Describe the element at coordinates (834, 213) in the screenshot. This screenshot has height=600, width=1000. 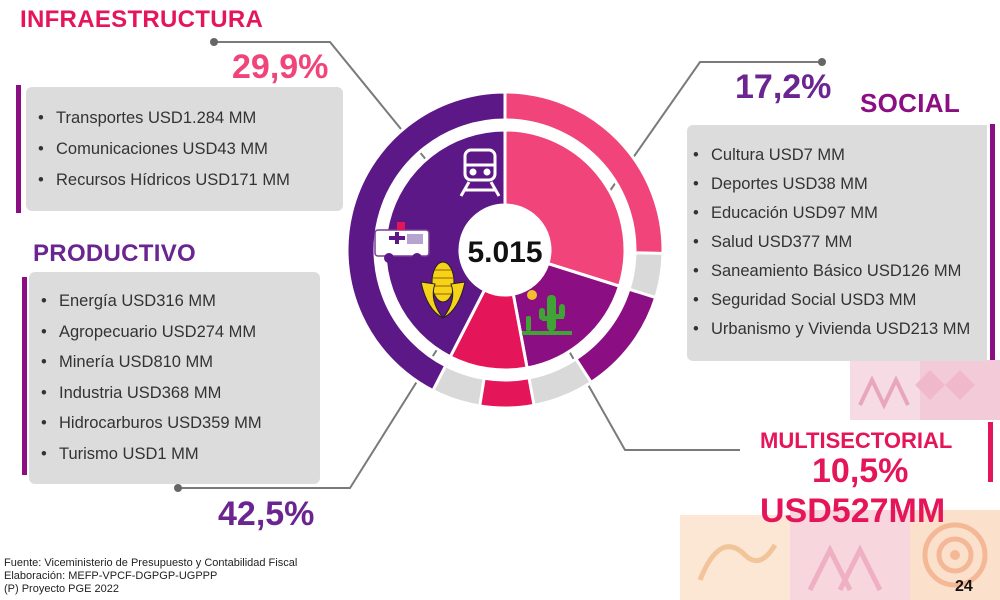
I see `list-item: Educación USD97 MM` at that location.